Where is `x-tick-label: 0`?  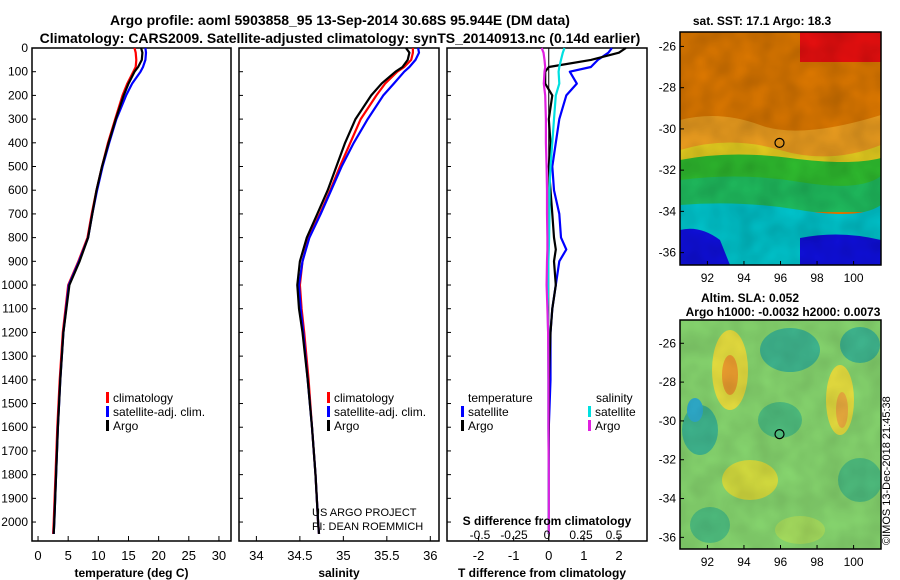 x-tick-label: 0 is located at coordinates (37, 555).